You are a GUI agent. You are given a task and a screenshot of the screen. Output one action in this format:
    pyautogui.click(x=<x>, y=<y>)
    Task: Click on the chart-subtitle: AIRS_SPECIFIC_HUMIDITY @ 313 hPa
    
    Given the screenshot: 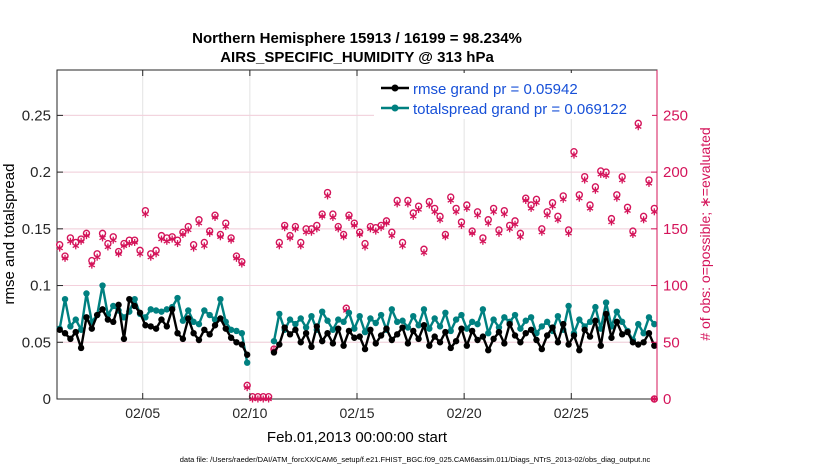 What is the action you would take?
    pyautogui.click(x=357, y=57)
    